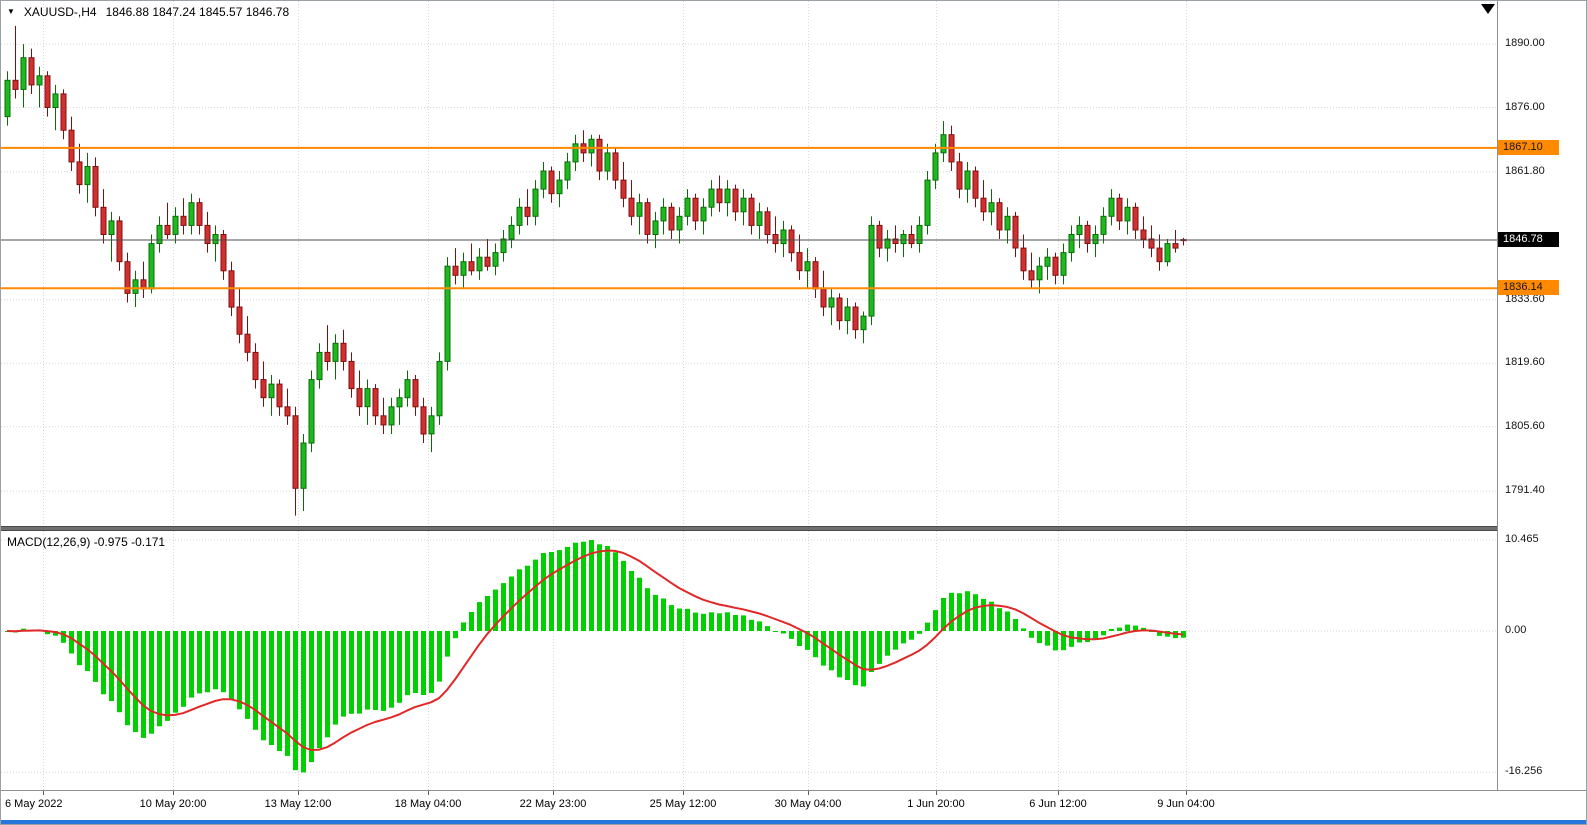 The image size is (1587, 825). What do you see at coordinates (683, 804) in the screenshot?
I see `time-axis-label: 25 May 12:00` at bounding box center [683, 804].